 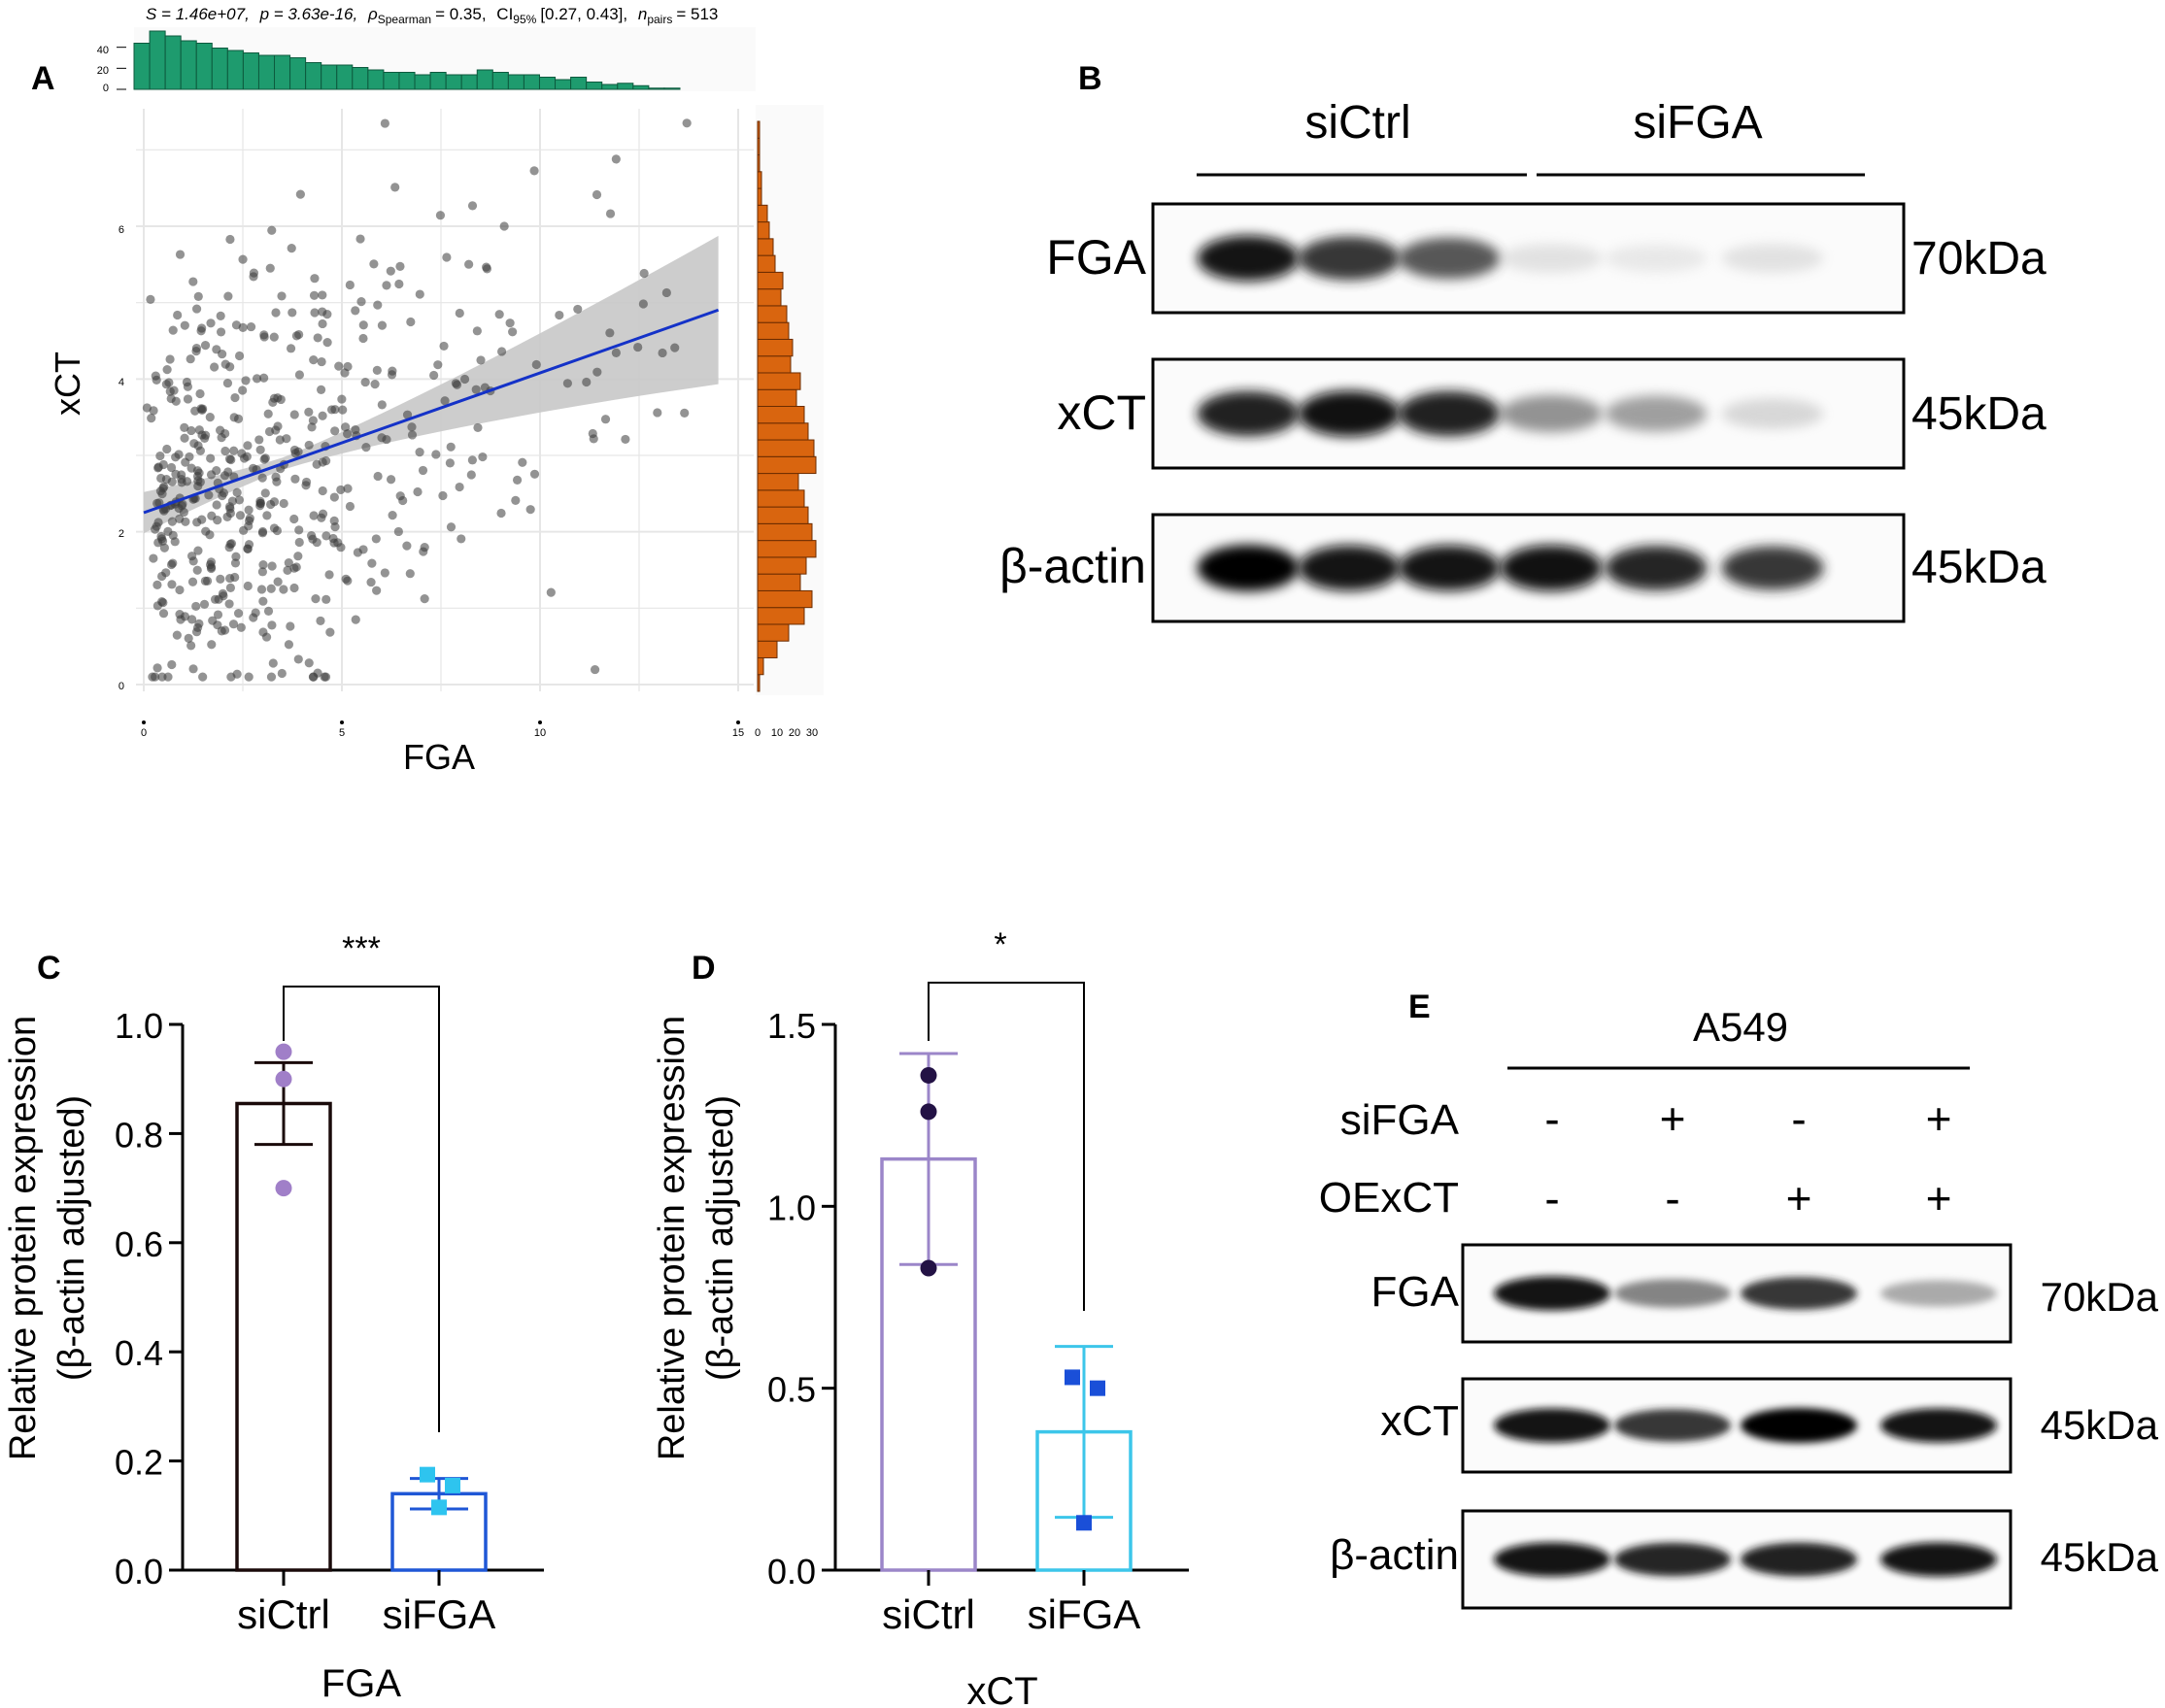 I want to click on d-plot-xtick-label: siFGA, so click(x=1084, y=1614).